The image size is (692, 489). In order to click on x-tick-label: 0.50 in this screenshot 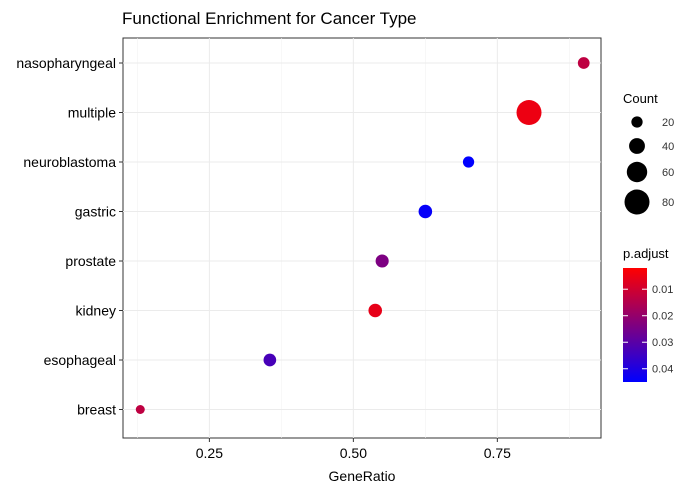, I will do `click(353, 453)`.